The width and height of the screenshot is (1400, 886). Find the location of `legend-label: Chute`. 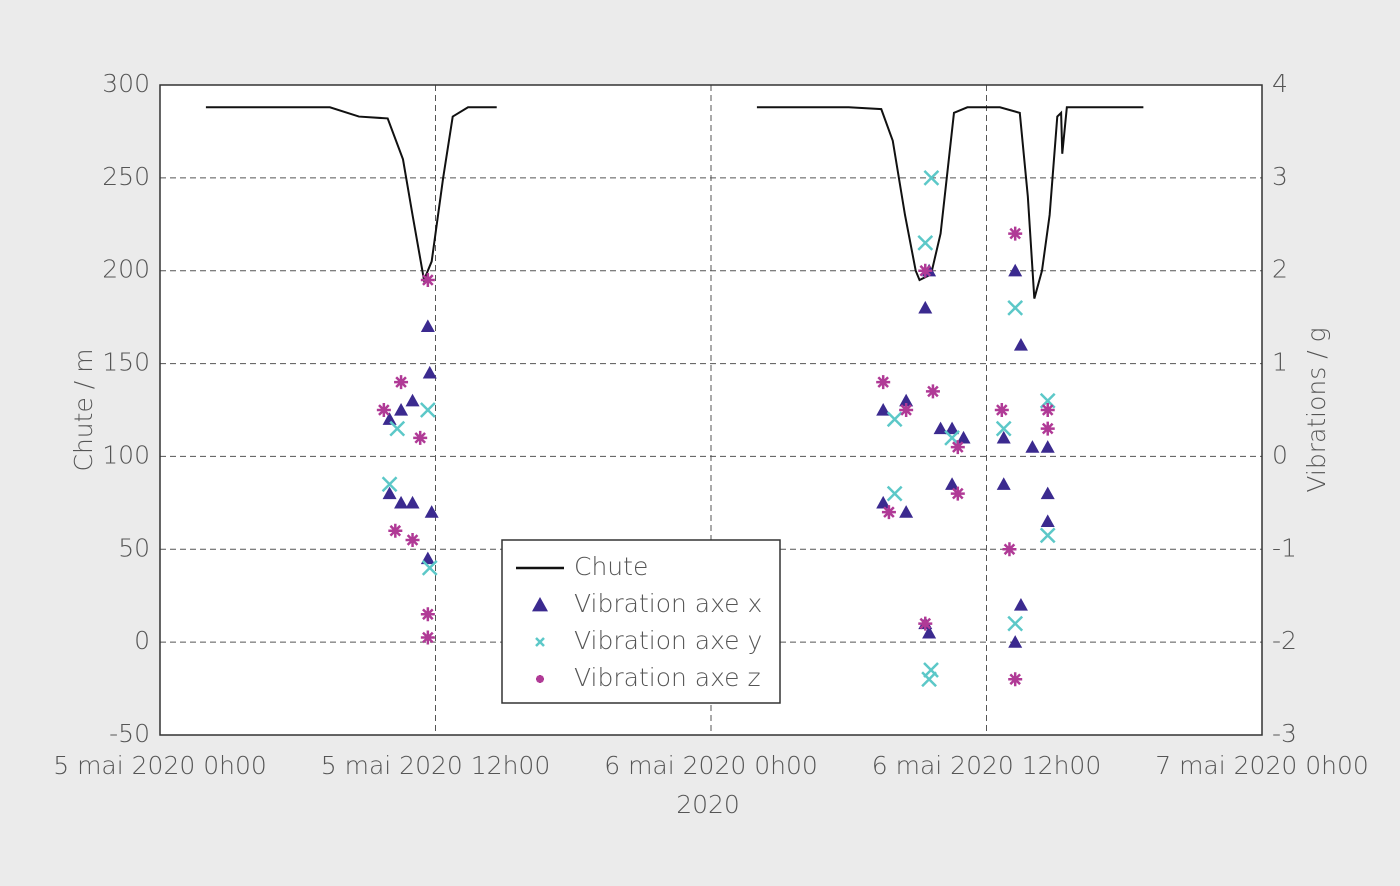

legend-label: Chute is located at coordinates (611, 566).